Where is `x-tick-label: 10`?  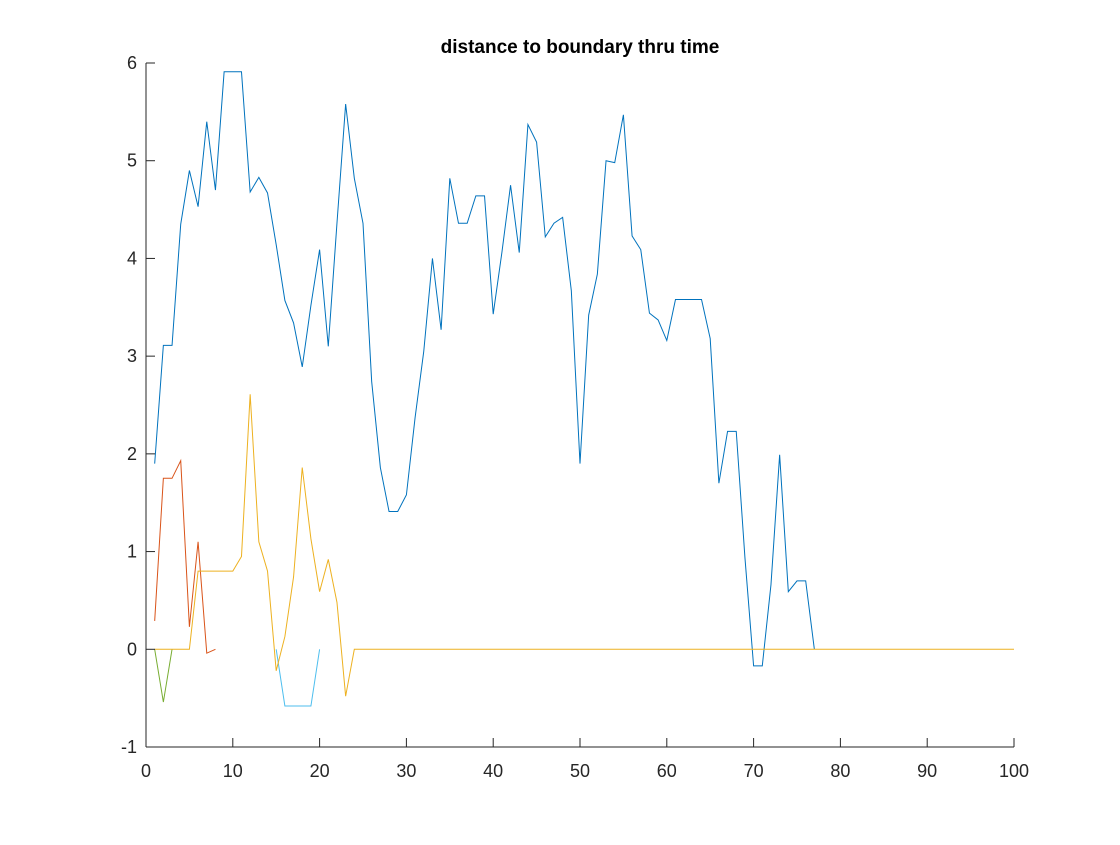 x-tick-label: 10 is located at coordinates (233, 771).